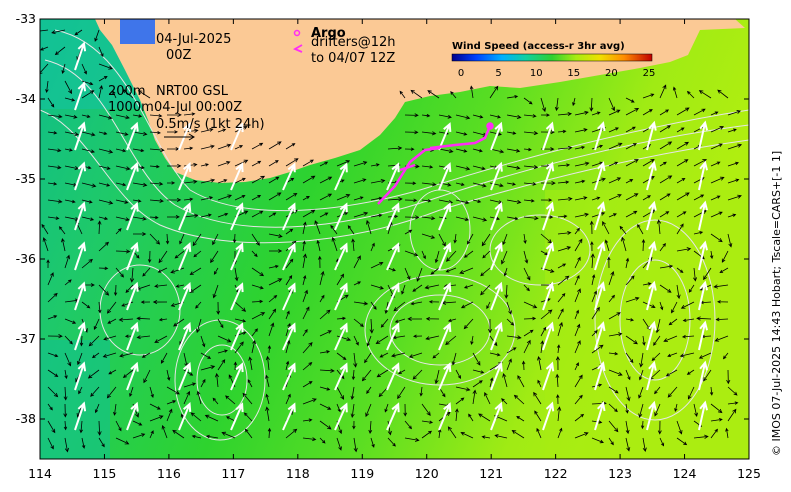 This screenshot has width=791, height=492. What do you see at coordinates (179, 137) in the screenshot?
I see `scale-arrow` at bounding box center [179, 137].